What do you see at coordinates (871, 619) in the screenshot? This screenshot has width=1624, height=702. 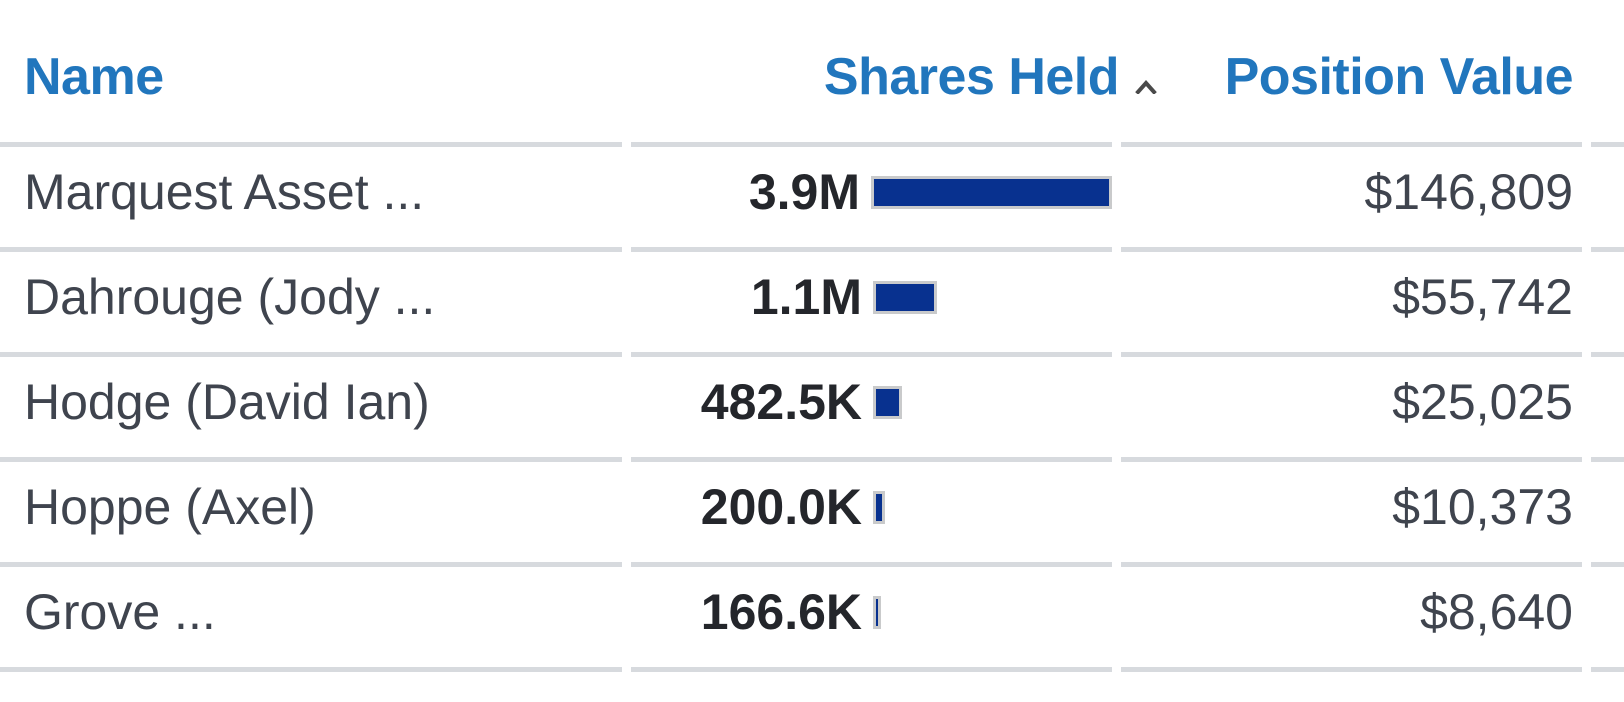 I see `shares-held-cell: 166.6K` at bounding box center [871, 619].